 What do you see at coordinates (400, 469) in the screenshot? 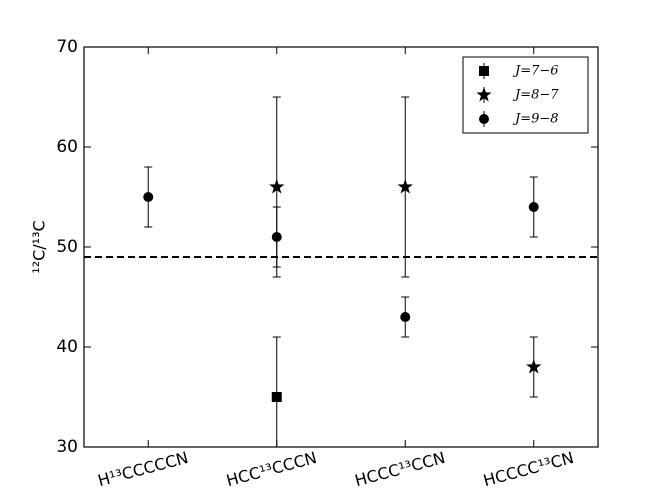
I see `x-tick-label: HCCC¹³CCN` at bounding box center [400, 469].